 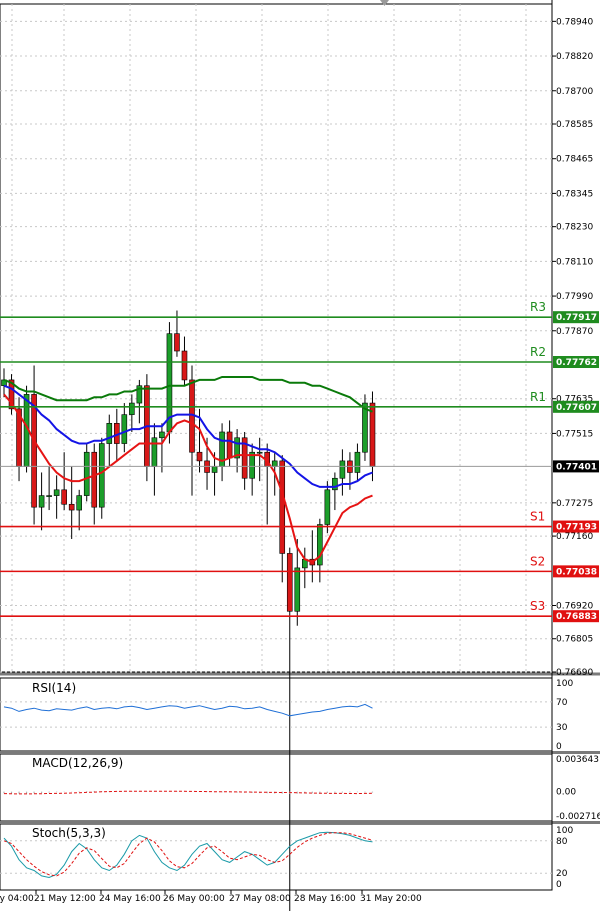 I want to click on price-tick-label: 0.78465, so click(x=574, y=160).